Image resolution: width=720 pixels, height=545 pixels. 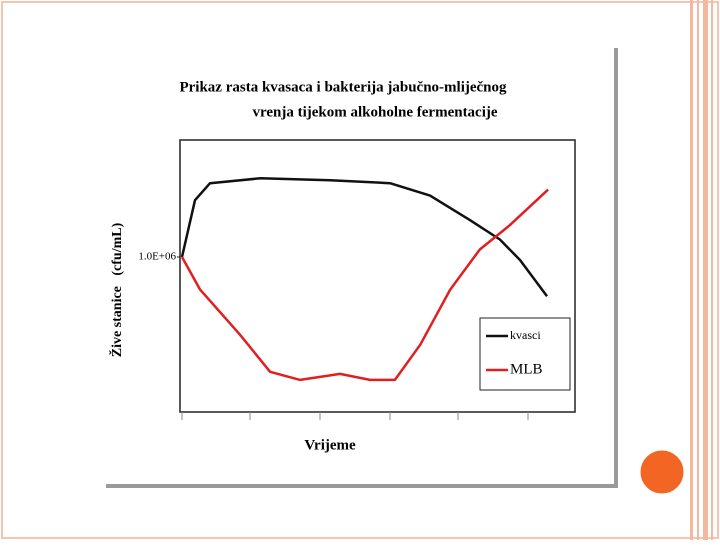 I want to click on chart-title: vrenja tijekom alkoholne fermentacije, so click(x=374, y=112).